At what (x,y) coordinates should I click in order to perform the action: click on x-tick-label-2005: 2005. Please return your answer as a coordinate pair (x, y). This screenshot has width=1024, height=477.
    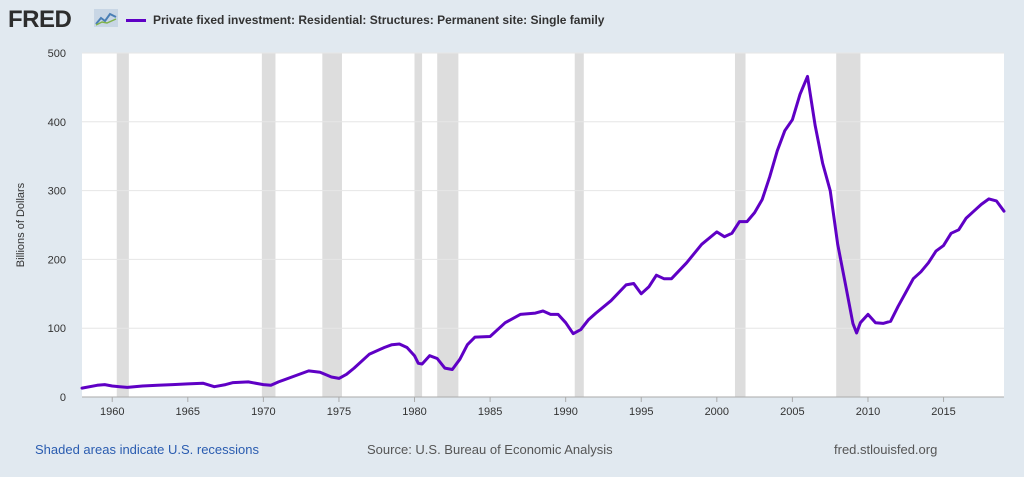
    Looking at the image, I should click on (792, 412).